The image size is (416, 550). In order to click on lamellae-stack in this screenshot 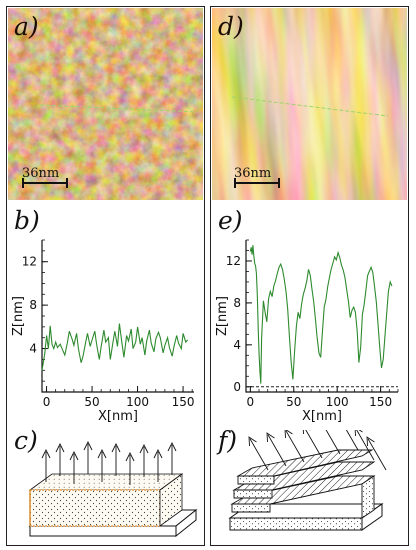, I will do `click(303, 484)`.